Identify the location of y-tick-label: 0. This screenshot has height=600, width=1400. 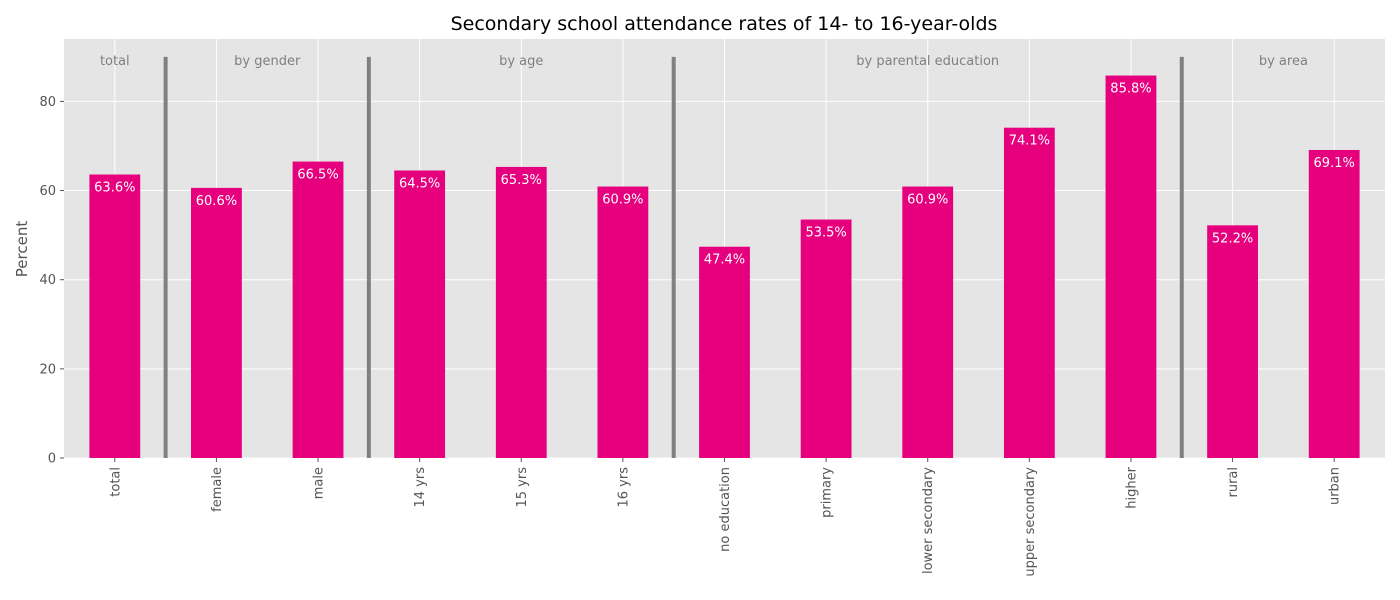
(52, 459).